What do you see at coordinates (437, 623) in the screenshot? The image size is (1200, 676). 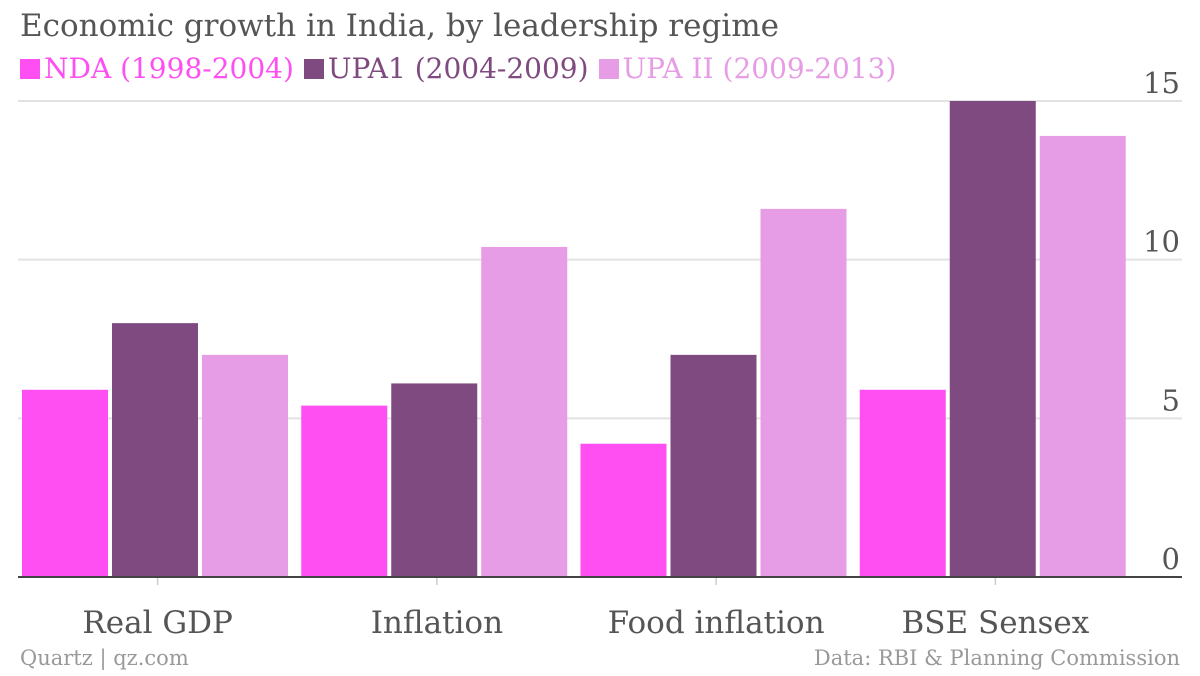 I see `x-tick-label: Inflation` at bounding box center [437, 623].